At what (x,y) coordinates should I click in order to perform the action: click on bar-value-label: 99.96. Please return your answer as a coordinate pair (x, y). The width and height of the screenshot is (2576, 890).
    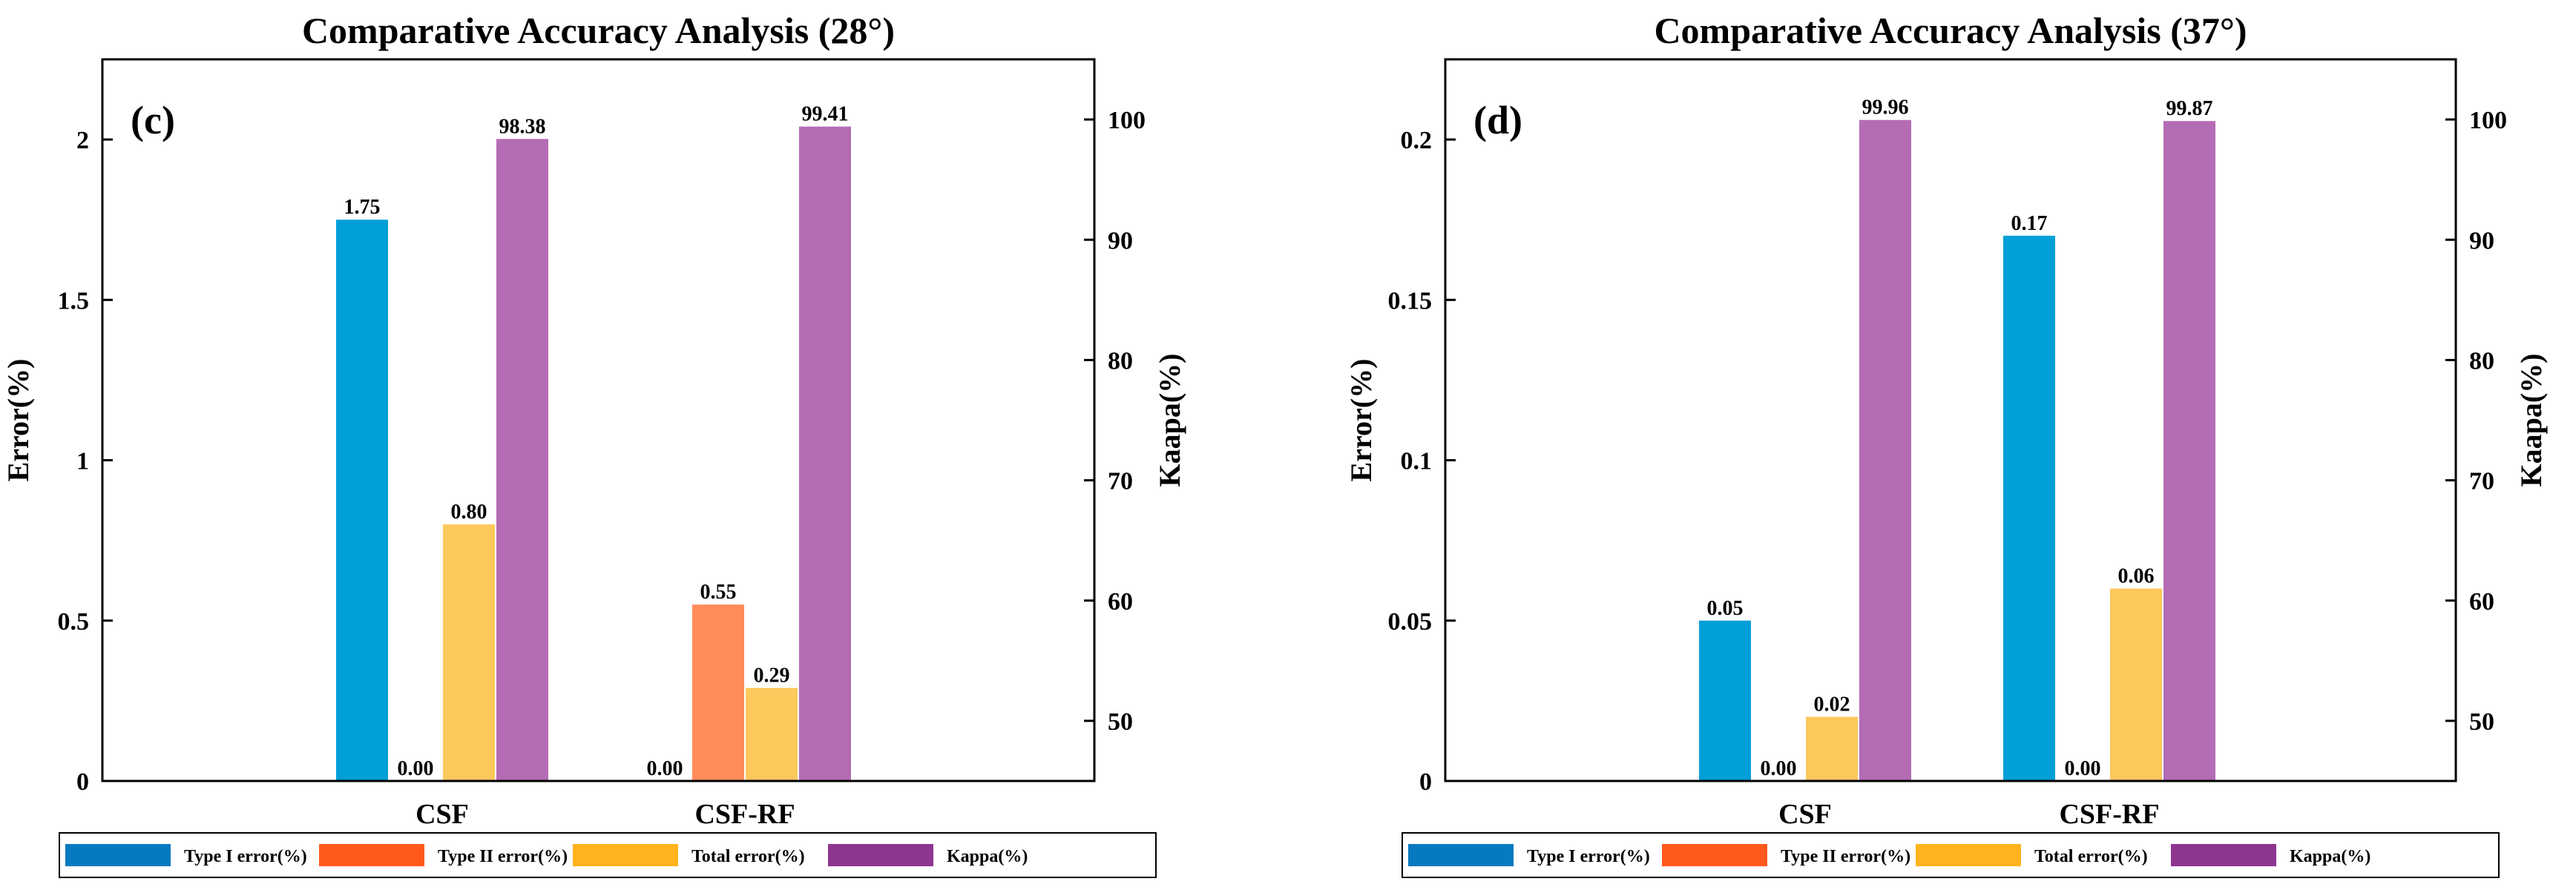
    Looking at the image, I should click on (1885, 107).